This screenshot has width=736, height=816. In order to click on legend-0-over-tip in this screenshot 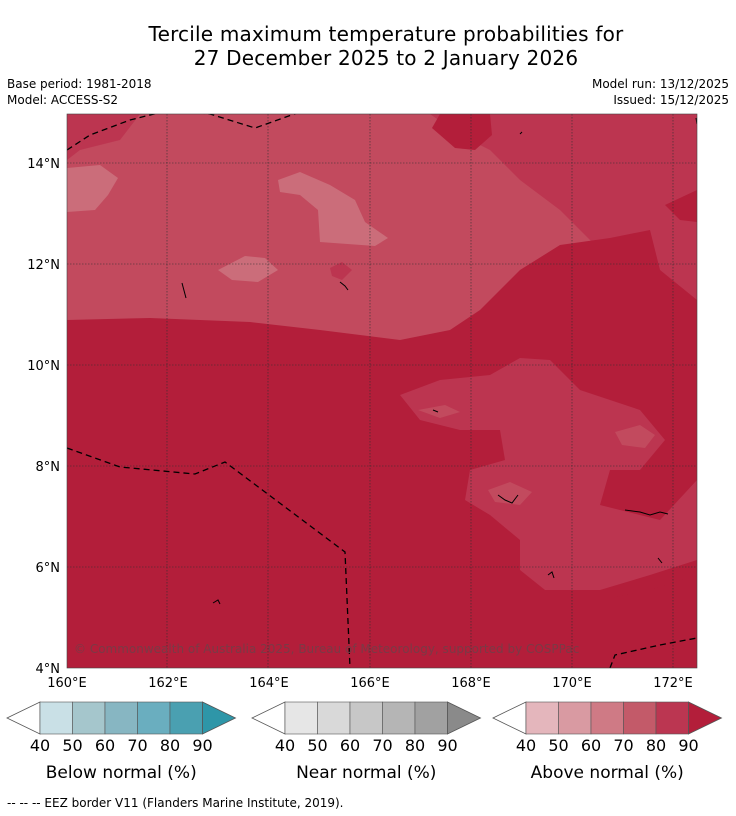, I will do `click(219, 718)`.